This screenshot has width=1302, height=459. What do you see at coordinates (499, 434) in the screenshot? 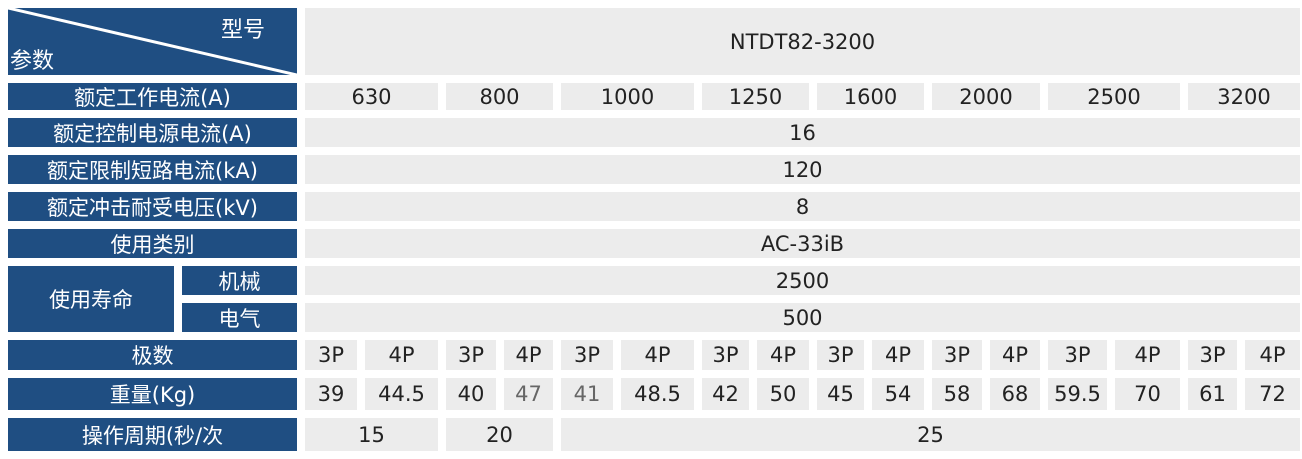
I see `cycle-value: 20` at bounding box center [499, 434].